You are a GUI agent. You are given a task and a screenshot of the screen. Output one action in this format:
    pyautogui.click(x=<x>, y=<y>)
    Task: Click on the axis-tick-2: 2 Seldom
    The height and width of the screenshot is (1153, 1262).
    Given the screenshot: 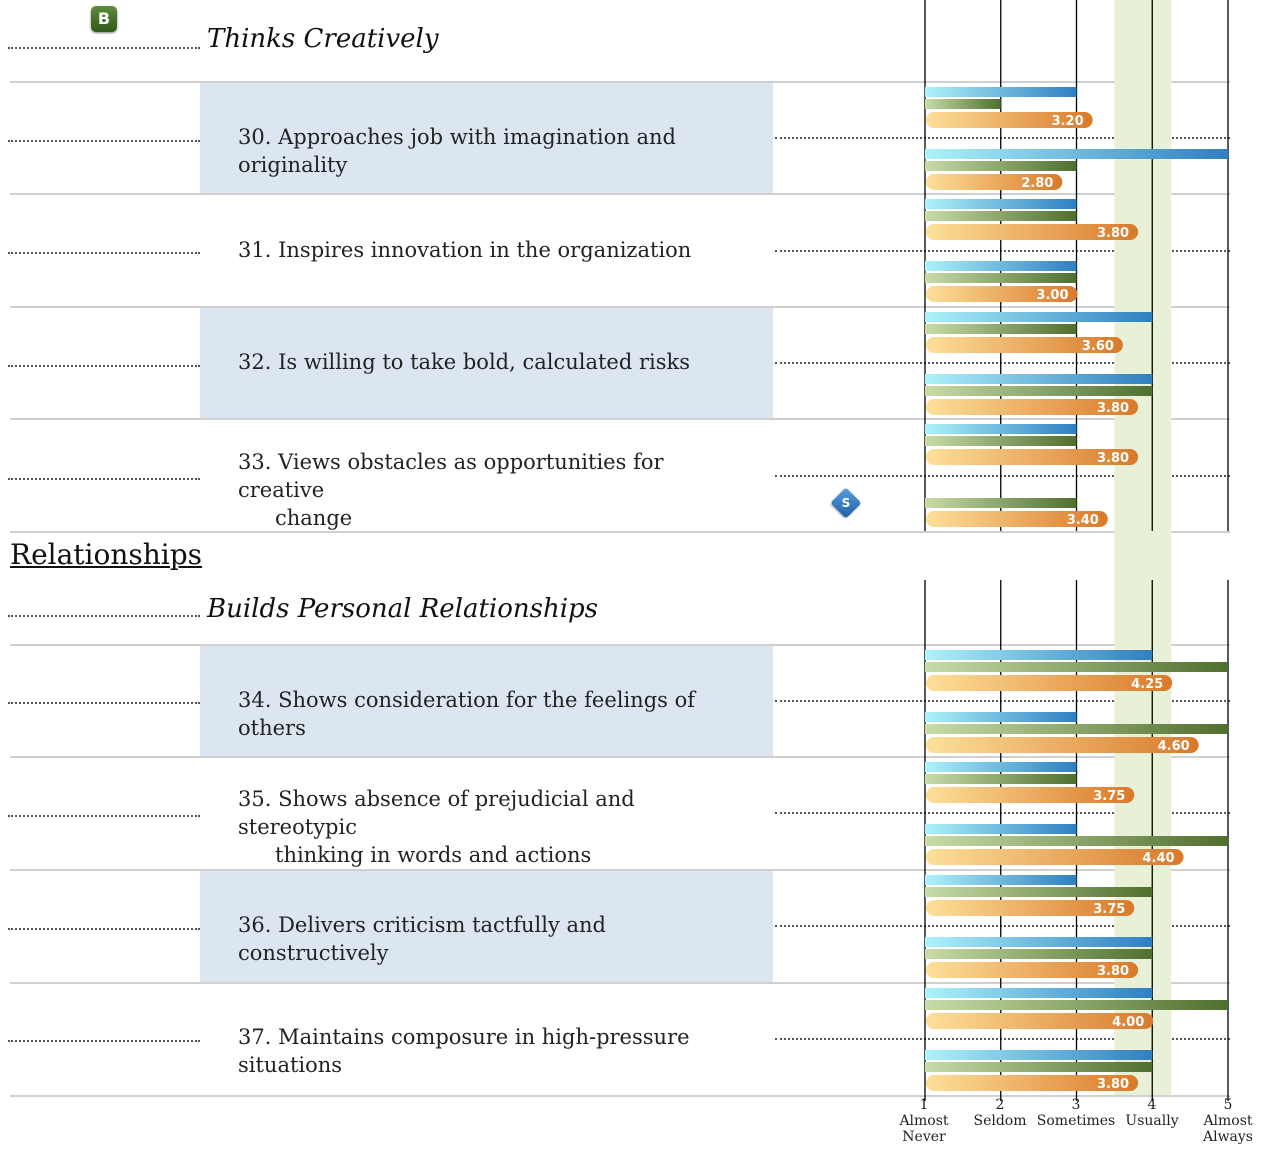 What is the action you would take?
    pyautogui.click(x=1000, y=1113)
    